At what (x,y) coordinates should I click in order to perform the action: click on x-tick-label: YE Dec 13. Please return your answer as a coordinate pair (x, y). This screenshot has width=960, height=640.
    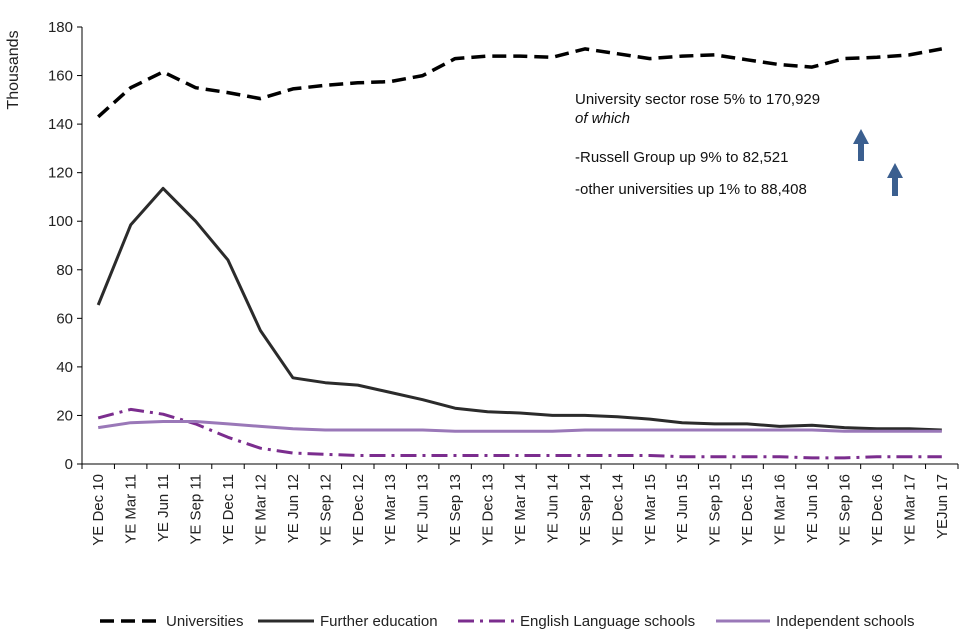
    Looking at the image, I should click on (488, 510).